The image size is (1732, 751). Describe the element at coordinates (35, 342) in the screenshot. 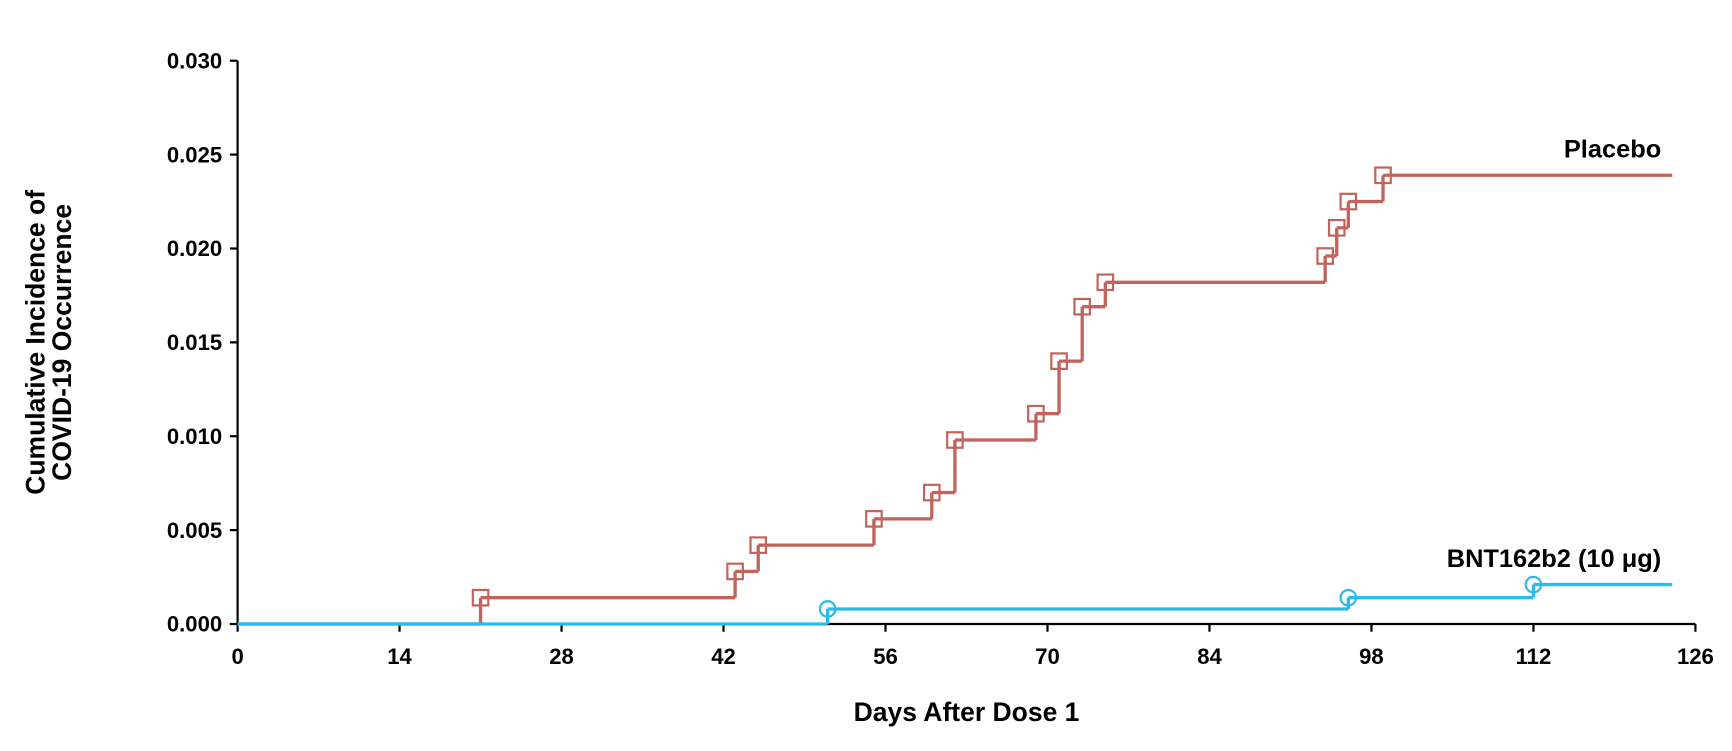

I see `y-axis-title-line: Cumulative Incidence of` at that location.